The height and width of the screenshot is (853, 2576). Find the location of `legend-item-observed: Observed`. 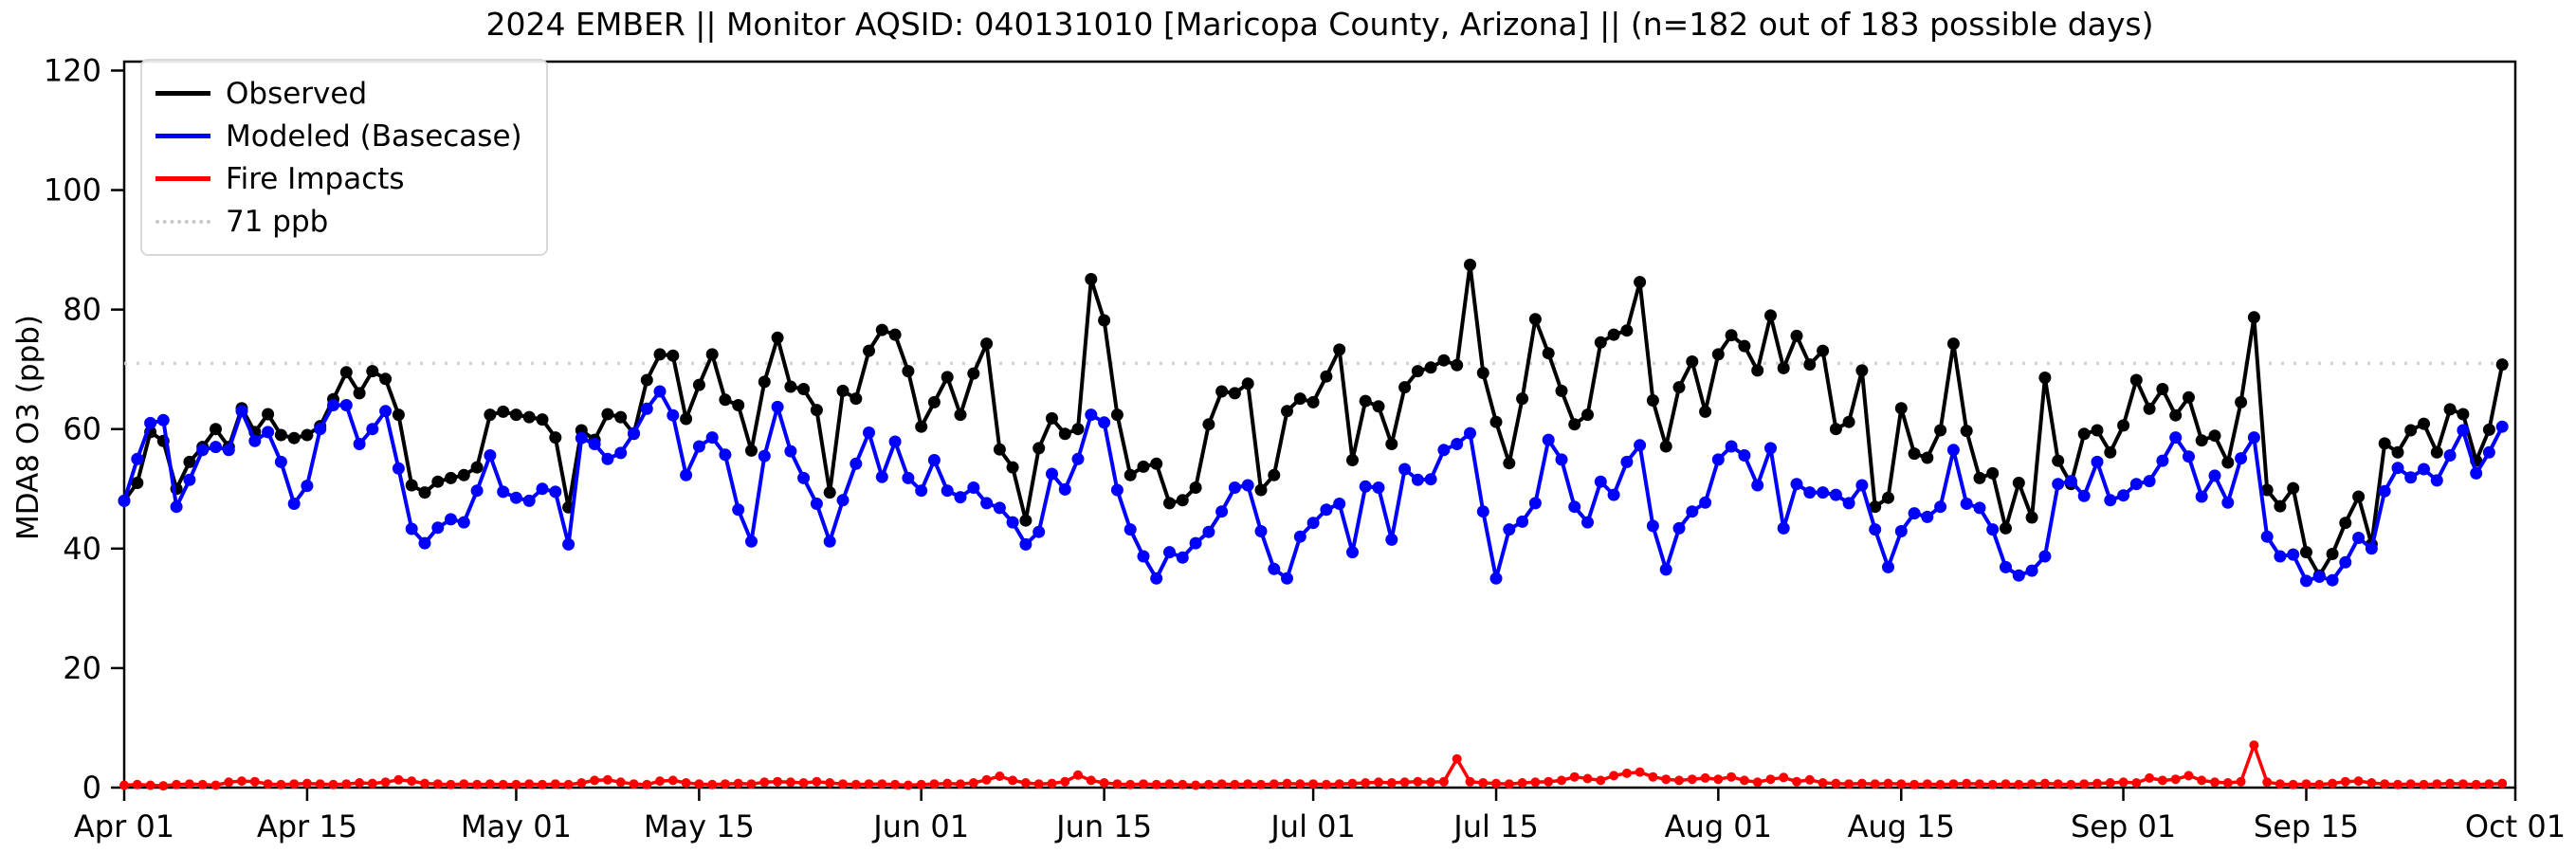

legend-item-observed: Observed is located at coordinates (342, 93).